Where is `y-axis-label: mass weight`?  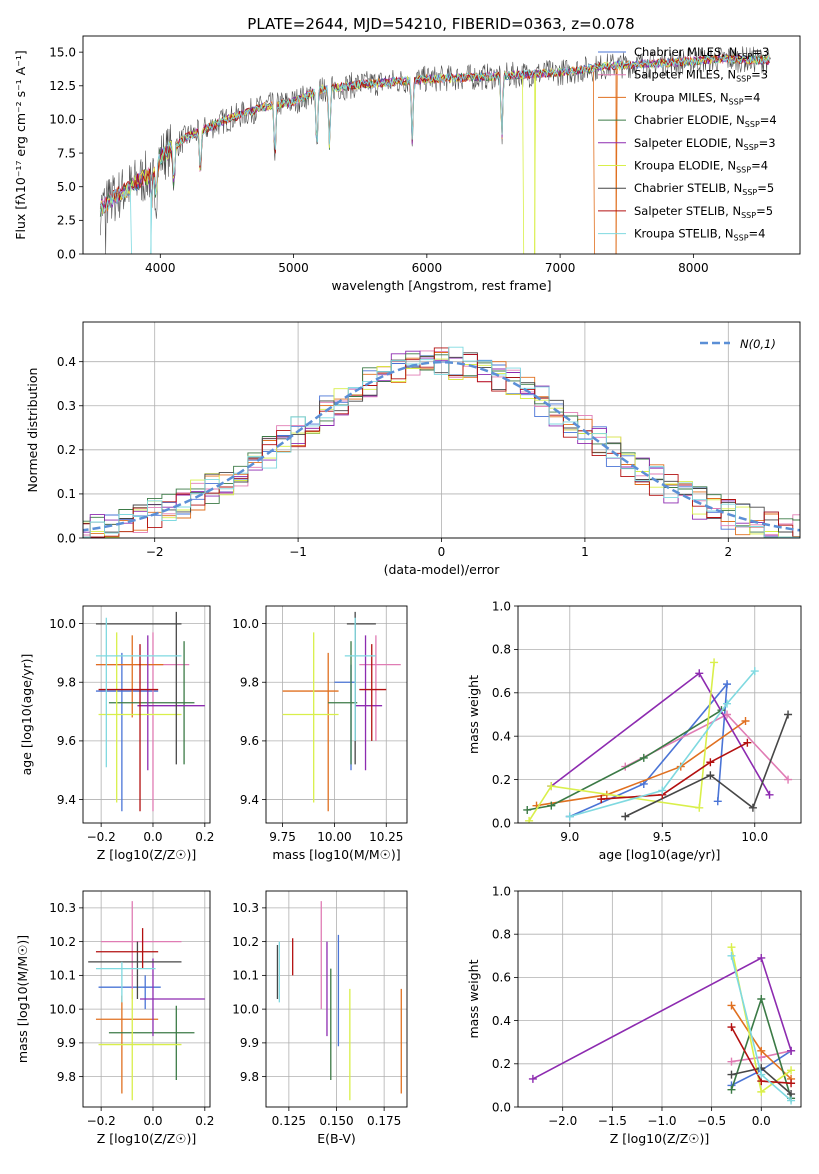
y-axis-label: mass weight is located at coordinates (473, 998).